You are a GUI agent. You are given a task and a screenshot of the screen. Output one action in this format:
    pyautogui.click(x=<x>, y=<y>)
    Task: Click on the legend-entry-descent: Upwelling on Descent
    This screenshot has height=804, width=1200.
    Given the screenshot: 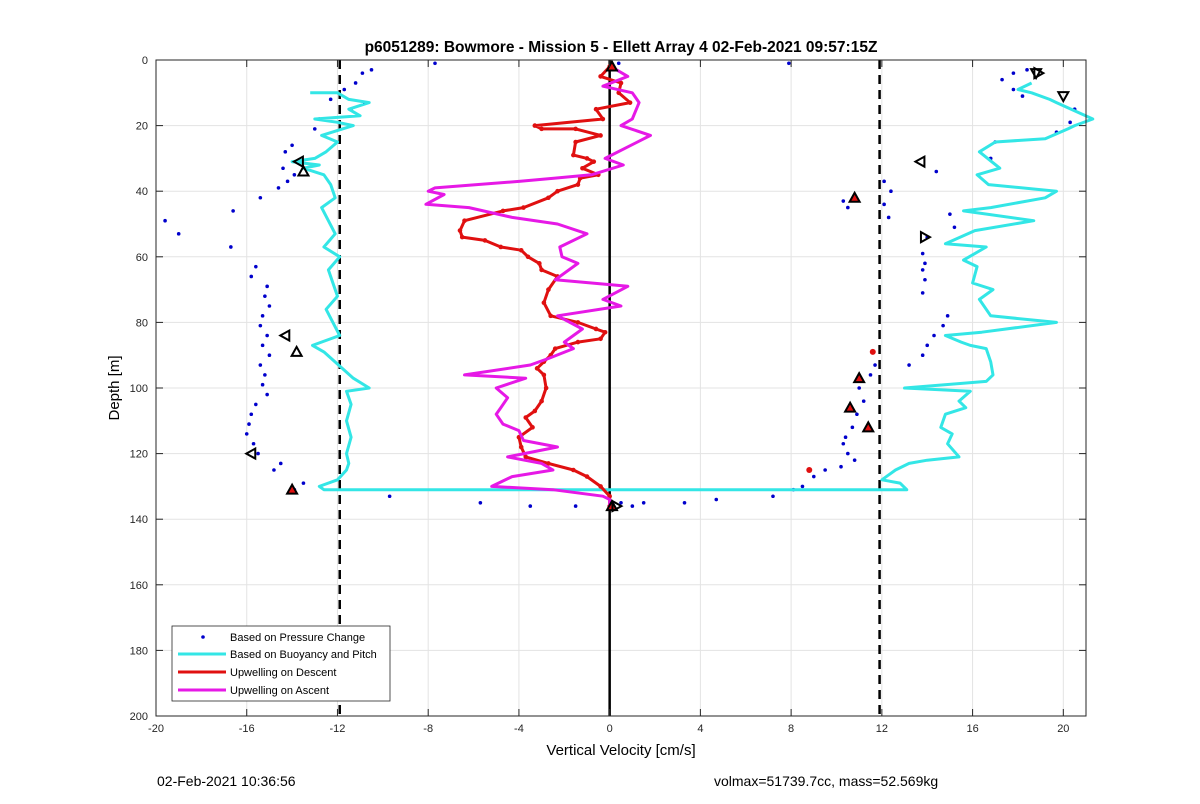 What is the action you would take?
    pyautogui.click(x=257, y=673)
    